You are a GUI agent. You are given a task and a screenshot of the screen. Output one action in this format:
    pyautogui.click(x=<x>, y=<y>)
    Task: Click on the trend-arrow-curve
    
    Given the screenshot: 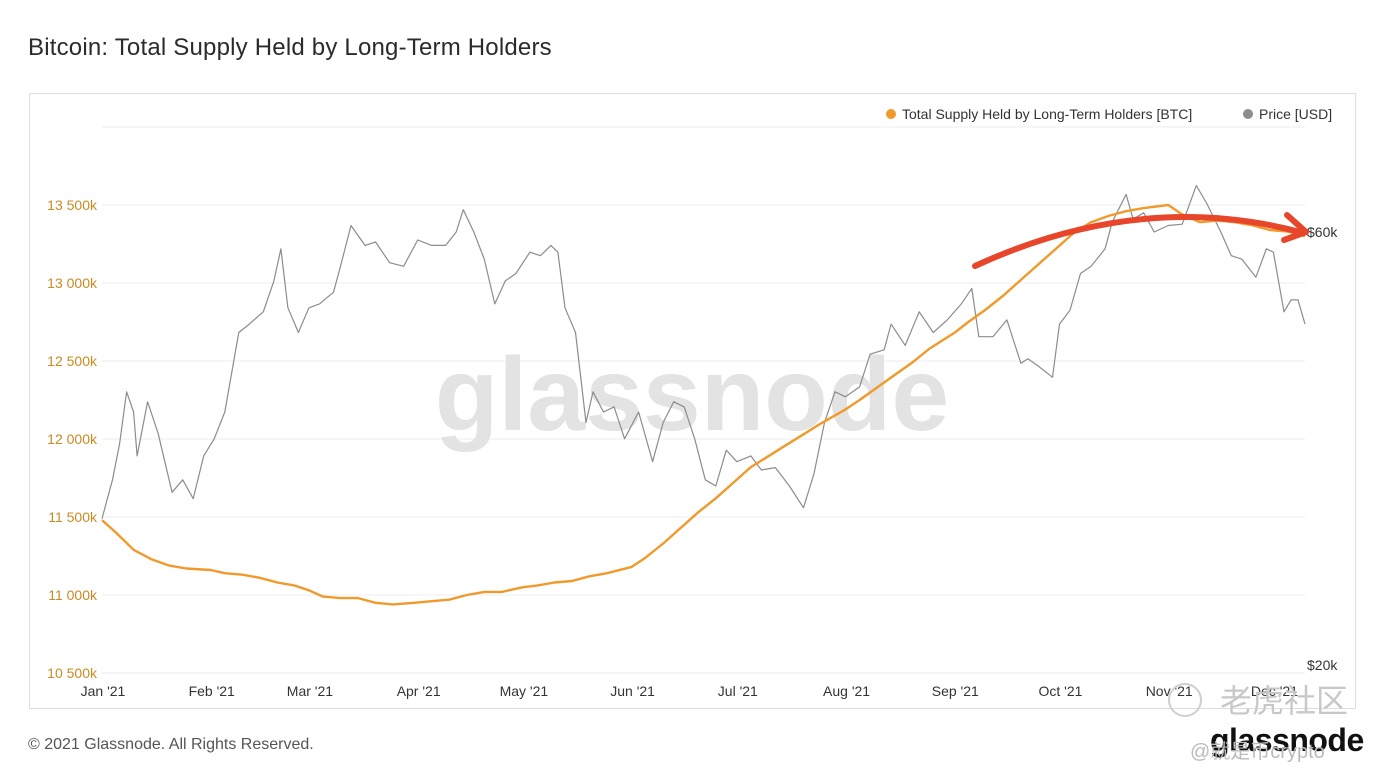 What is the action you would take?
    pyautogui.click(x=1137, y=241)
    